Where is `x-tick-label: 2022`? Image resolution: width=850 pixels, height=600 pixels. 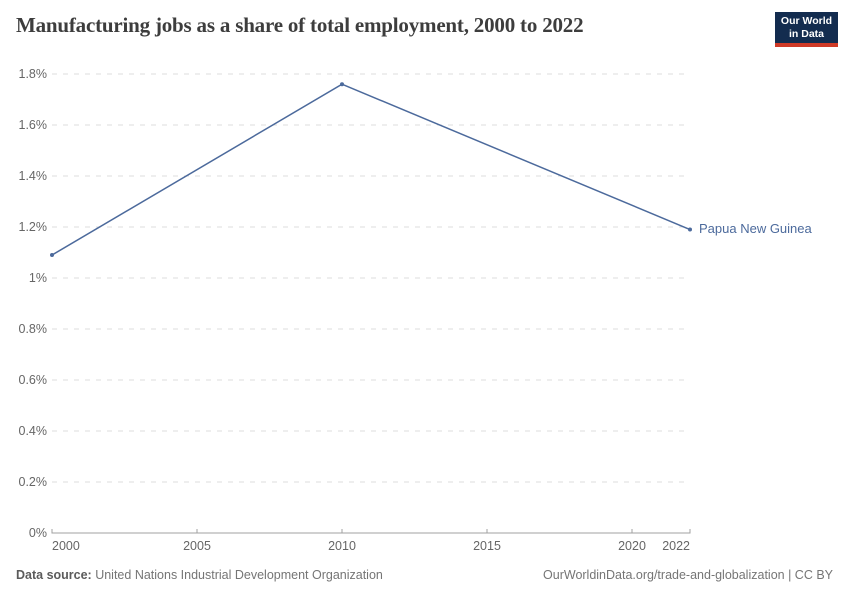
x-tick-label: 2022 is located at coordinates (676, 546).